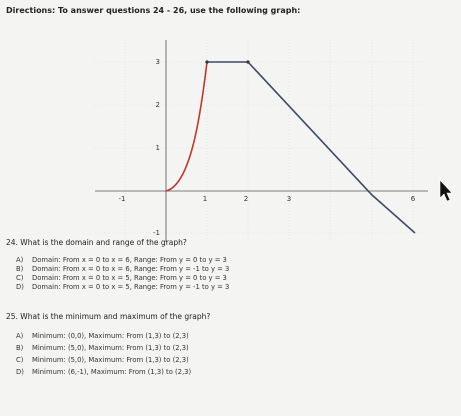 Image resolution: width=461 pixels, height=416 pixels. What do you see at coordinates (227, 62) in the screenshot?
I see `points` at bounding box center [227, 62].